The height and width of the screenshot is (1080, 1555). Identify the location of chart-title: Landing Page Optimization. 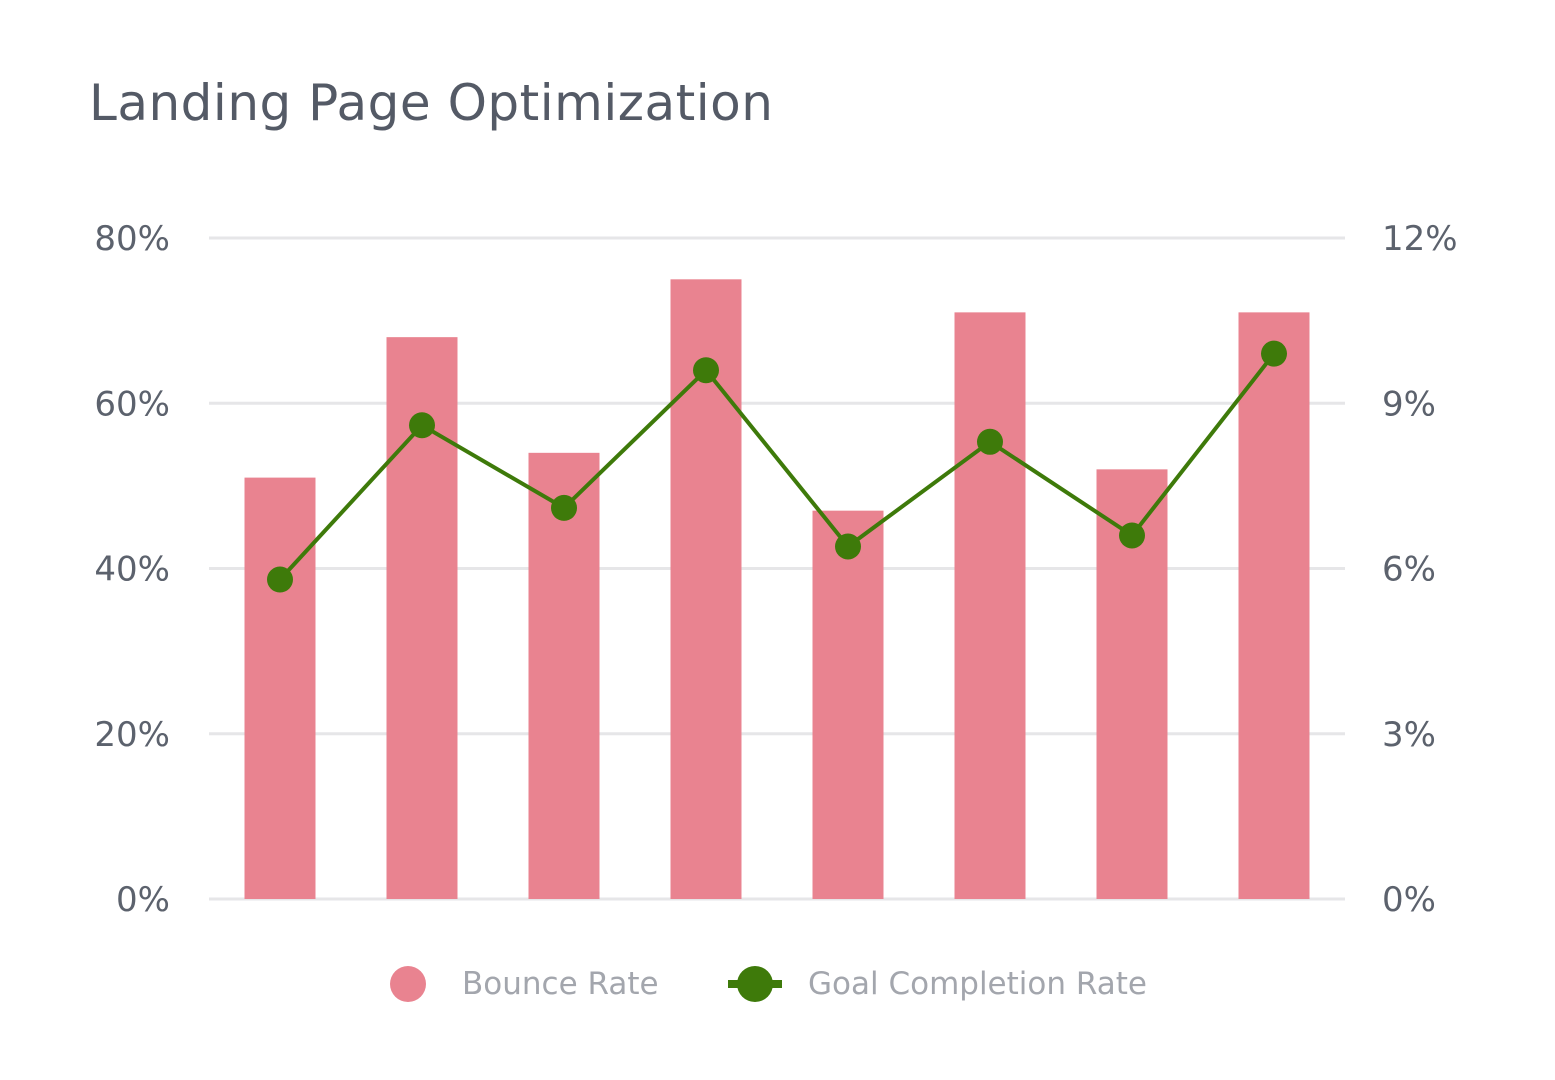
(431, 103).